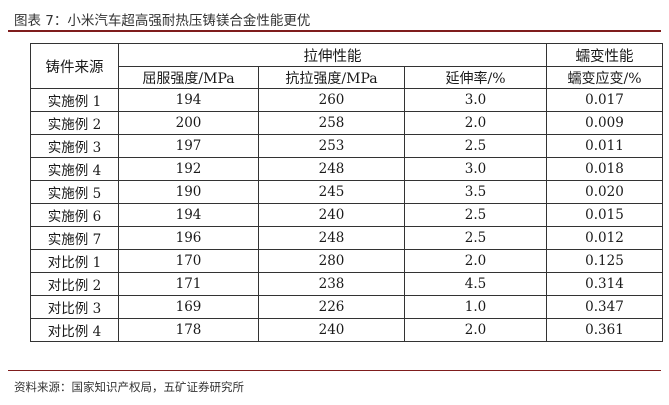 Image resolution: width=669 pixels, height=405 pixels. I want to click on cell-tensile: 258, so click(331, 123).